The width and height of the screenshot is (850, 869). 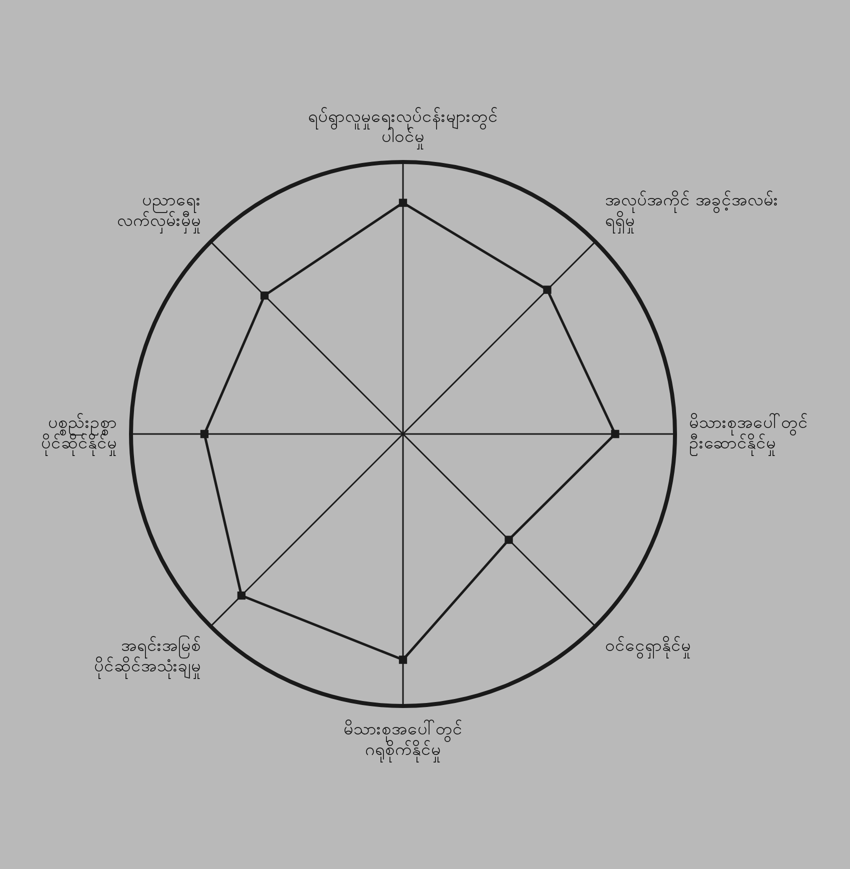 I want to click on spoke-label: ပညာရေး လက်လှမ်းမှီမှု, so click(x=158, y=212).